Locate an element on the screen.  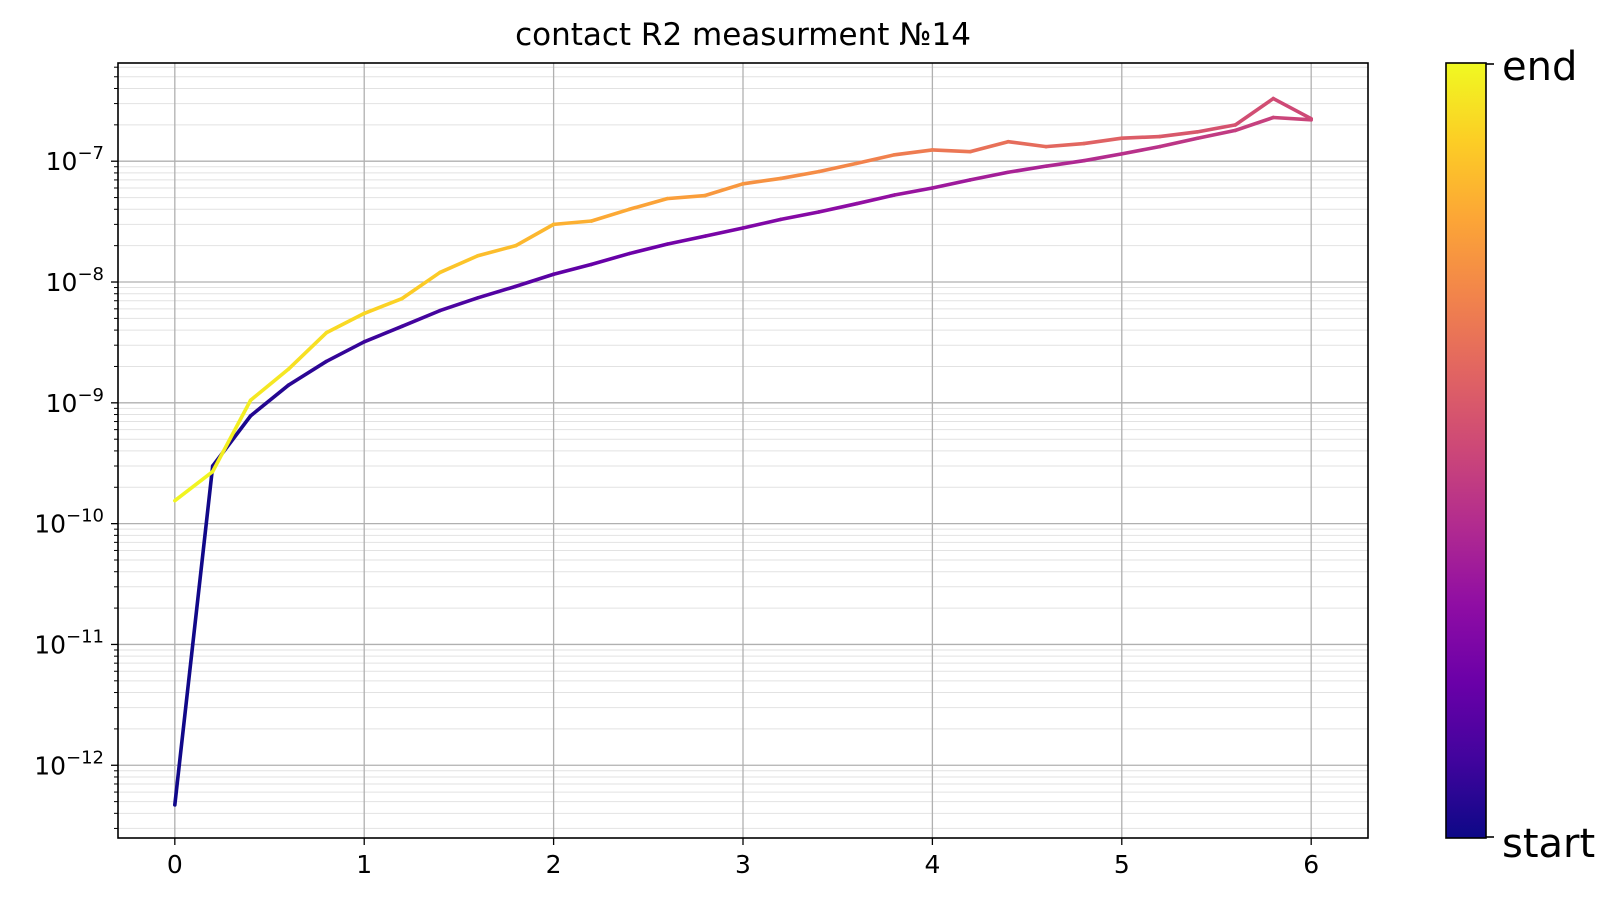
x-tick-label: 5 is located at coordinates (1122, 864).